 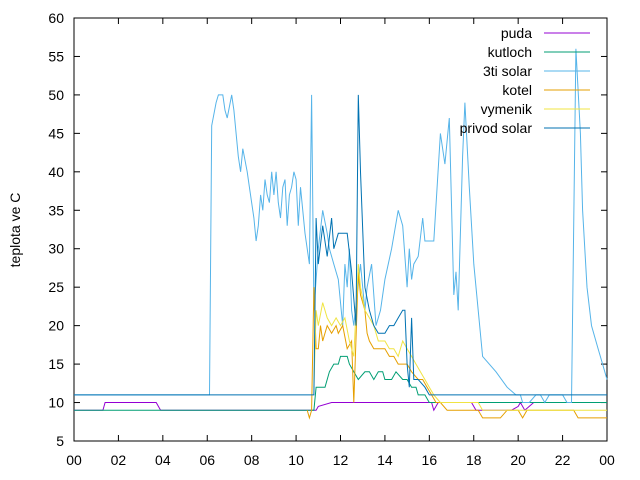 I want to click on y-tick-label: 30, so click(x=56, y=249).